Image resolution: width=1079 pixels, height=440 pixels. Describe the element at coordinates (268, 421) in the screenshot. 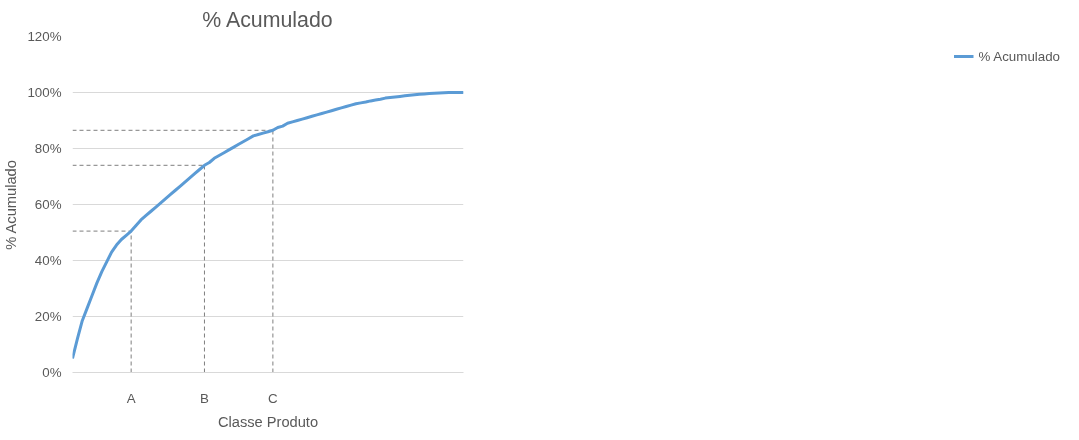

I see `x-axis-title: Classe Produto` at that location.